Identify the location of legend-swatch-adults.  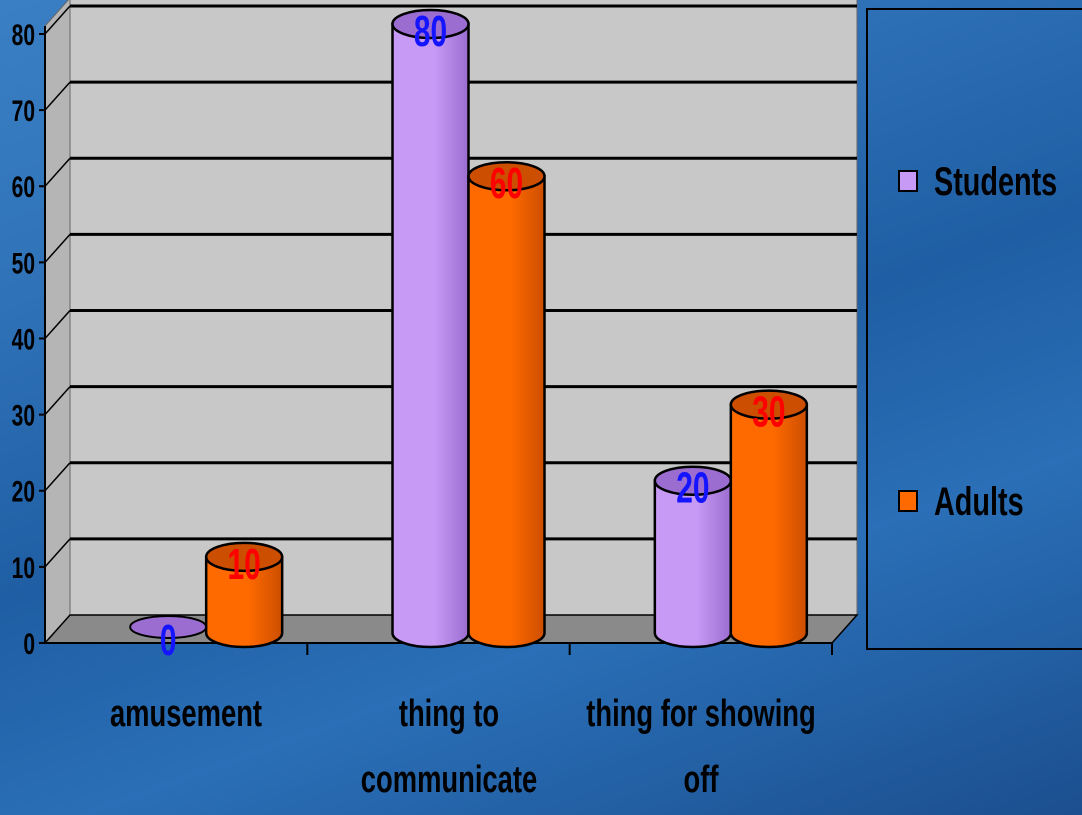
(908, 501).